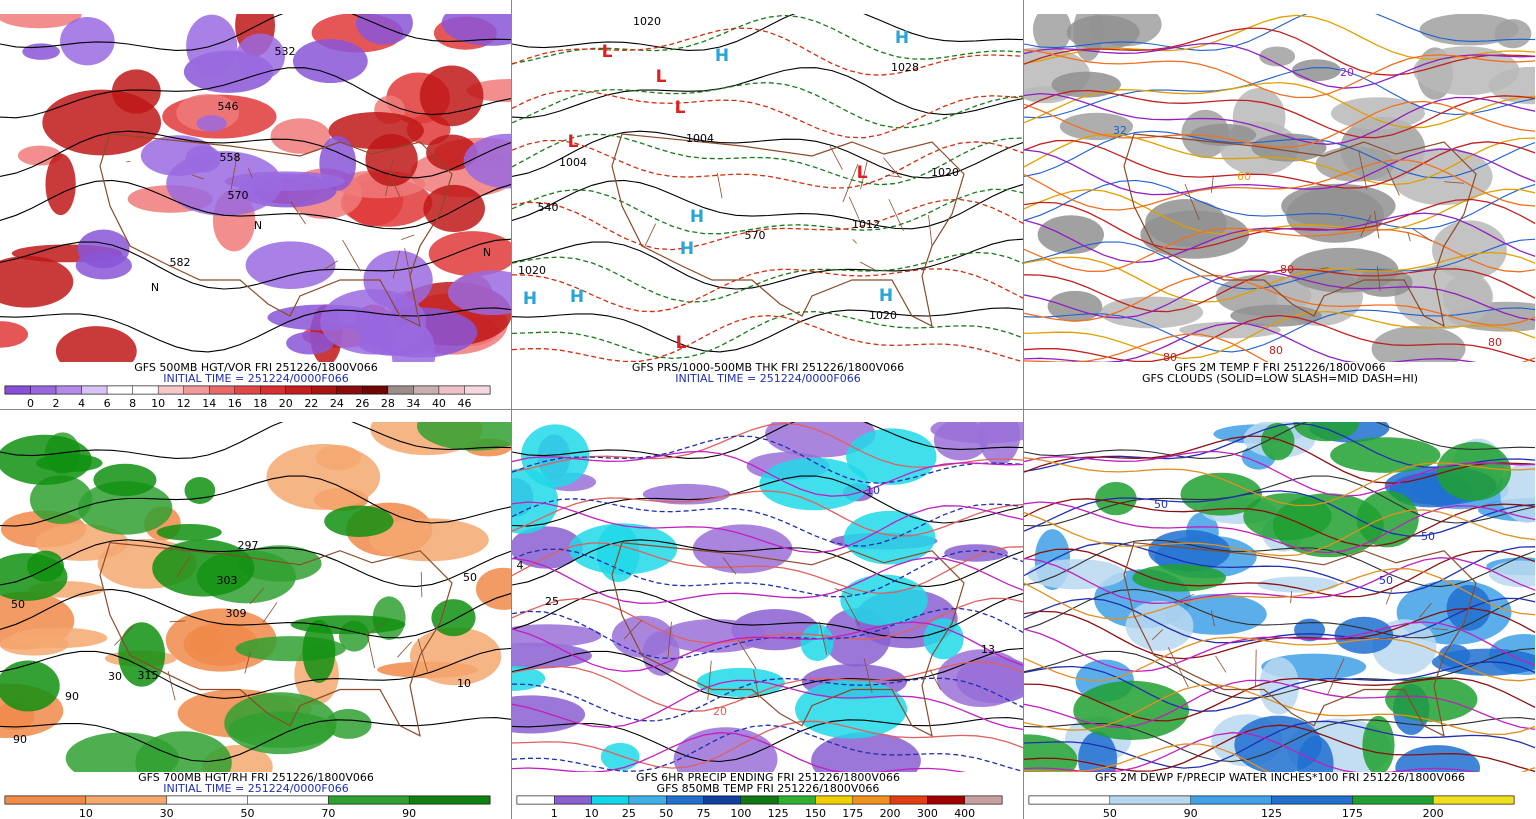  I want to click on caption: GFS 700MB HGT/RH FRI 251226/1800V066, so click(256, 777).